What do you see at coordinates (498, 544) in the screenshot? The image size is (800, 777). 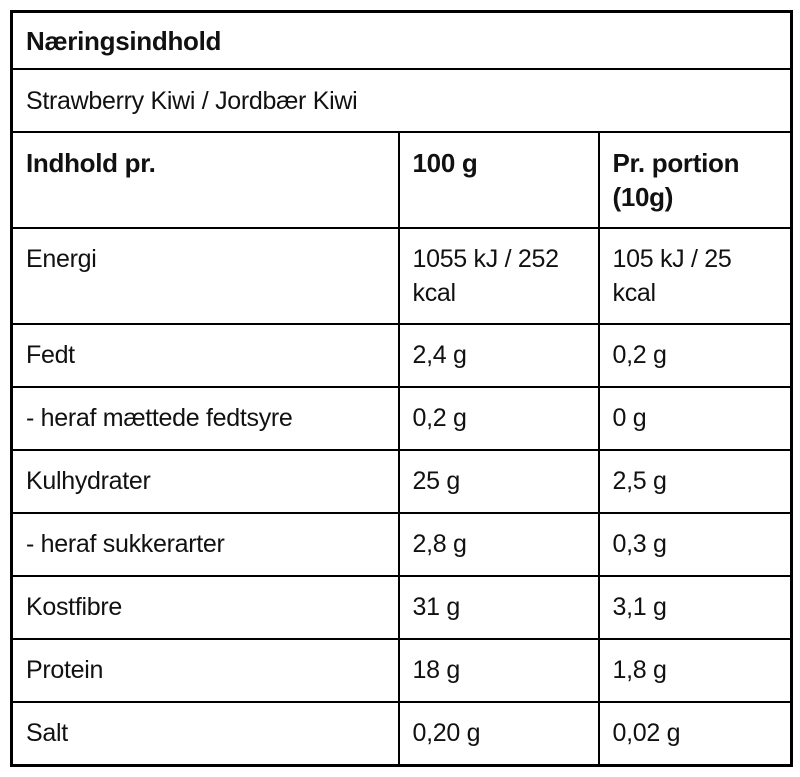 I see `value-per-100g: 2,8 g` at bounding box center [498, 544].